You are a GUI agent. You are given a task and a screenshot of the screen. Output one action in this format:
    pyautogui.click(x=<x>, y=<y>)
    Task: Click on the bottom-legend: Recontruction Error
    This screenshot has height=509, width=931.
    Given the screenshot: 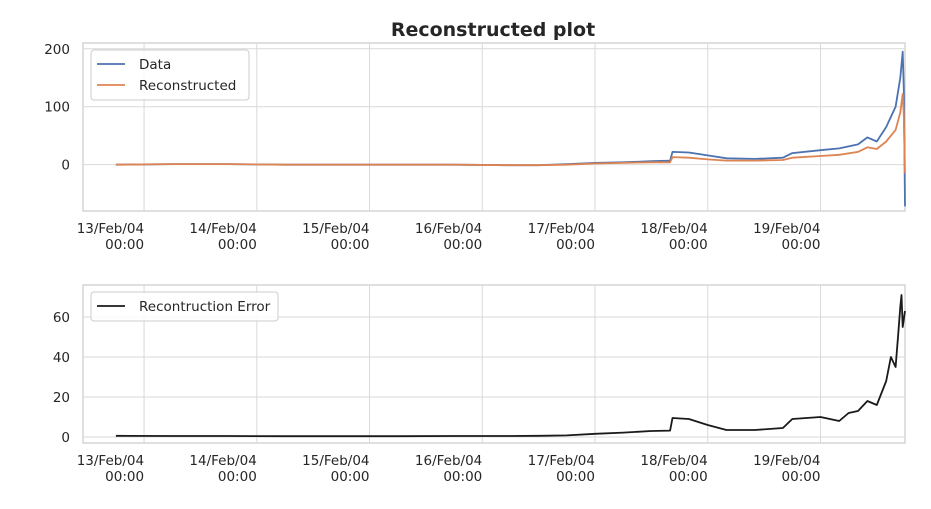 What is the action you would take?
    pyautogui.click(x=184, y=306)
    